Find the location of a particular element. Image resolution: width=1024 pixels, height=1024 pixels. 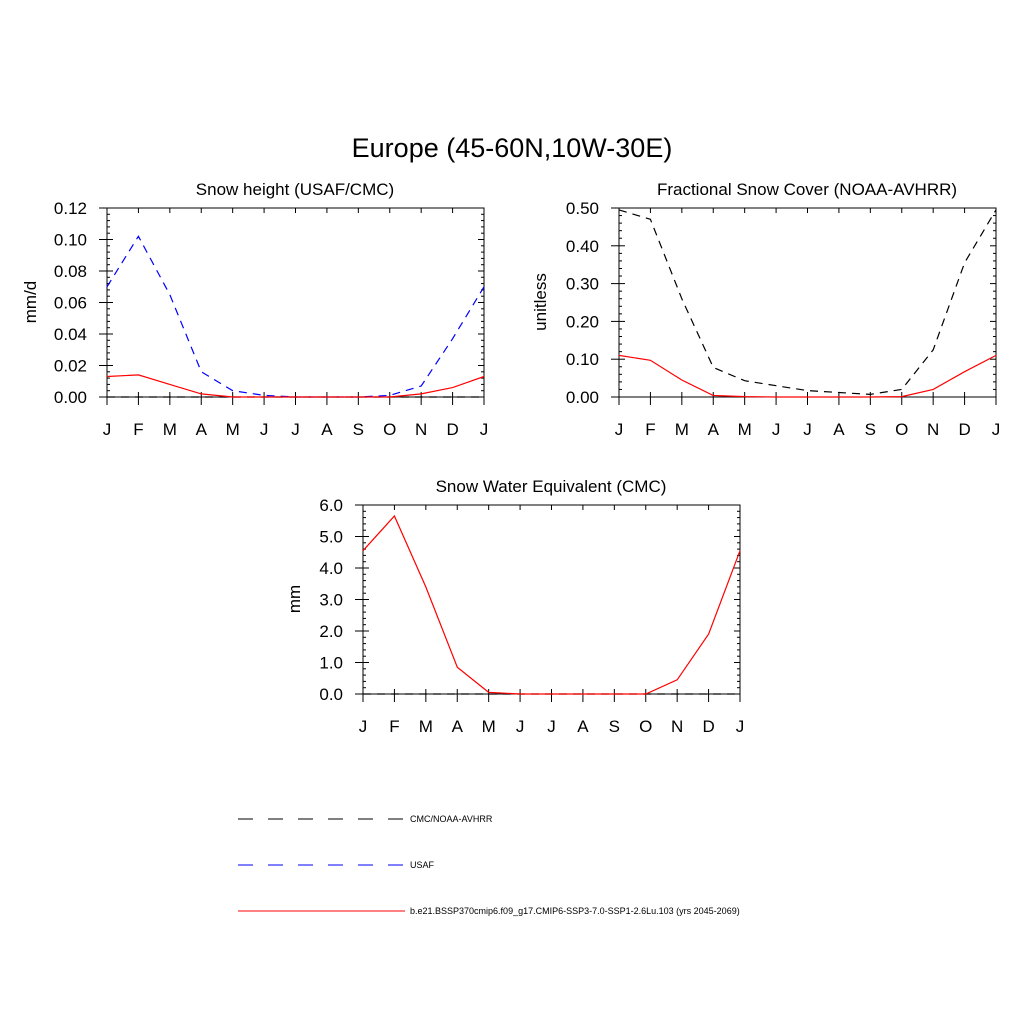

y-tick-label: 4.0 is located at coordinates (331, 568).